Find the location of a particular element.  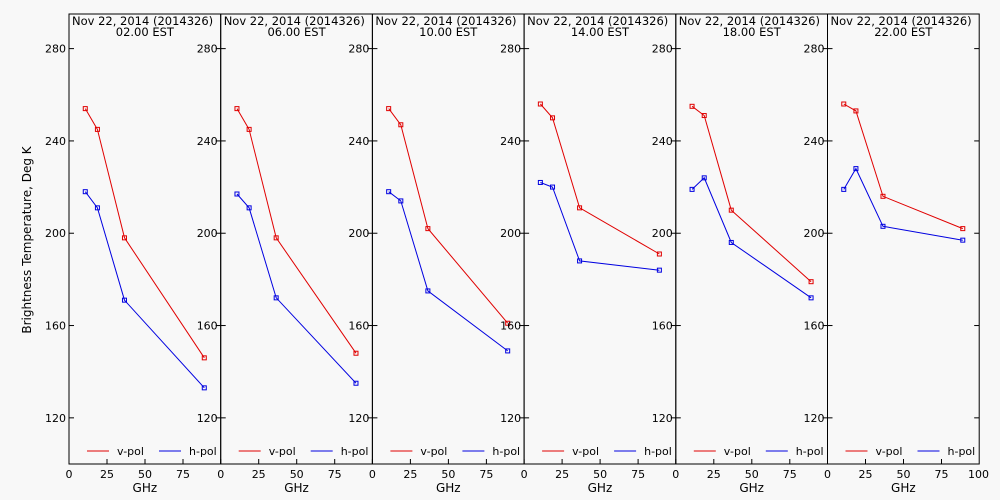

panel-subtitle: 22.00 EST is located at coordinates (903, 32).